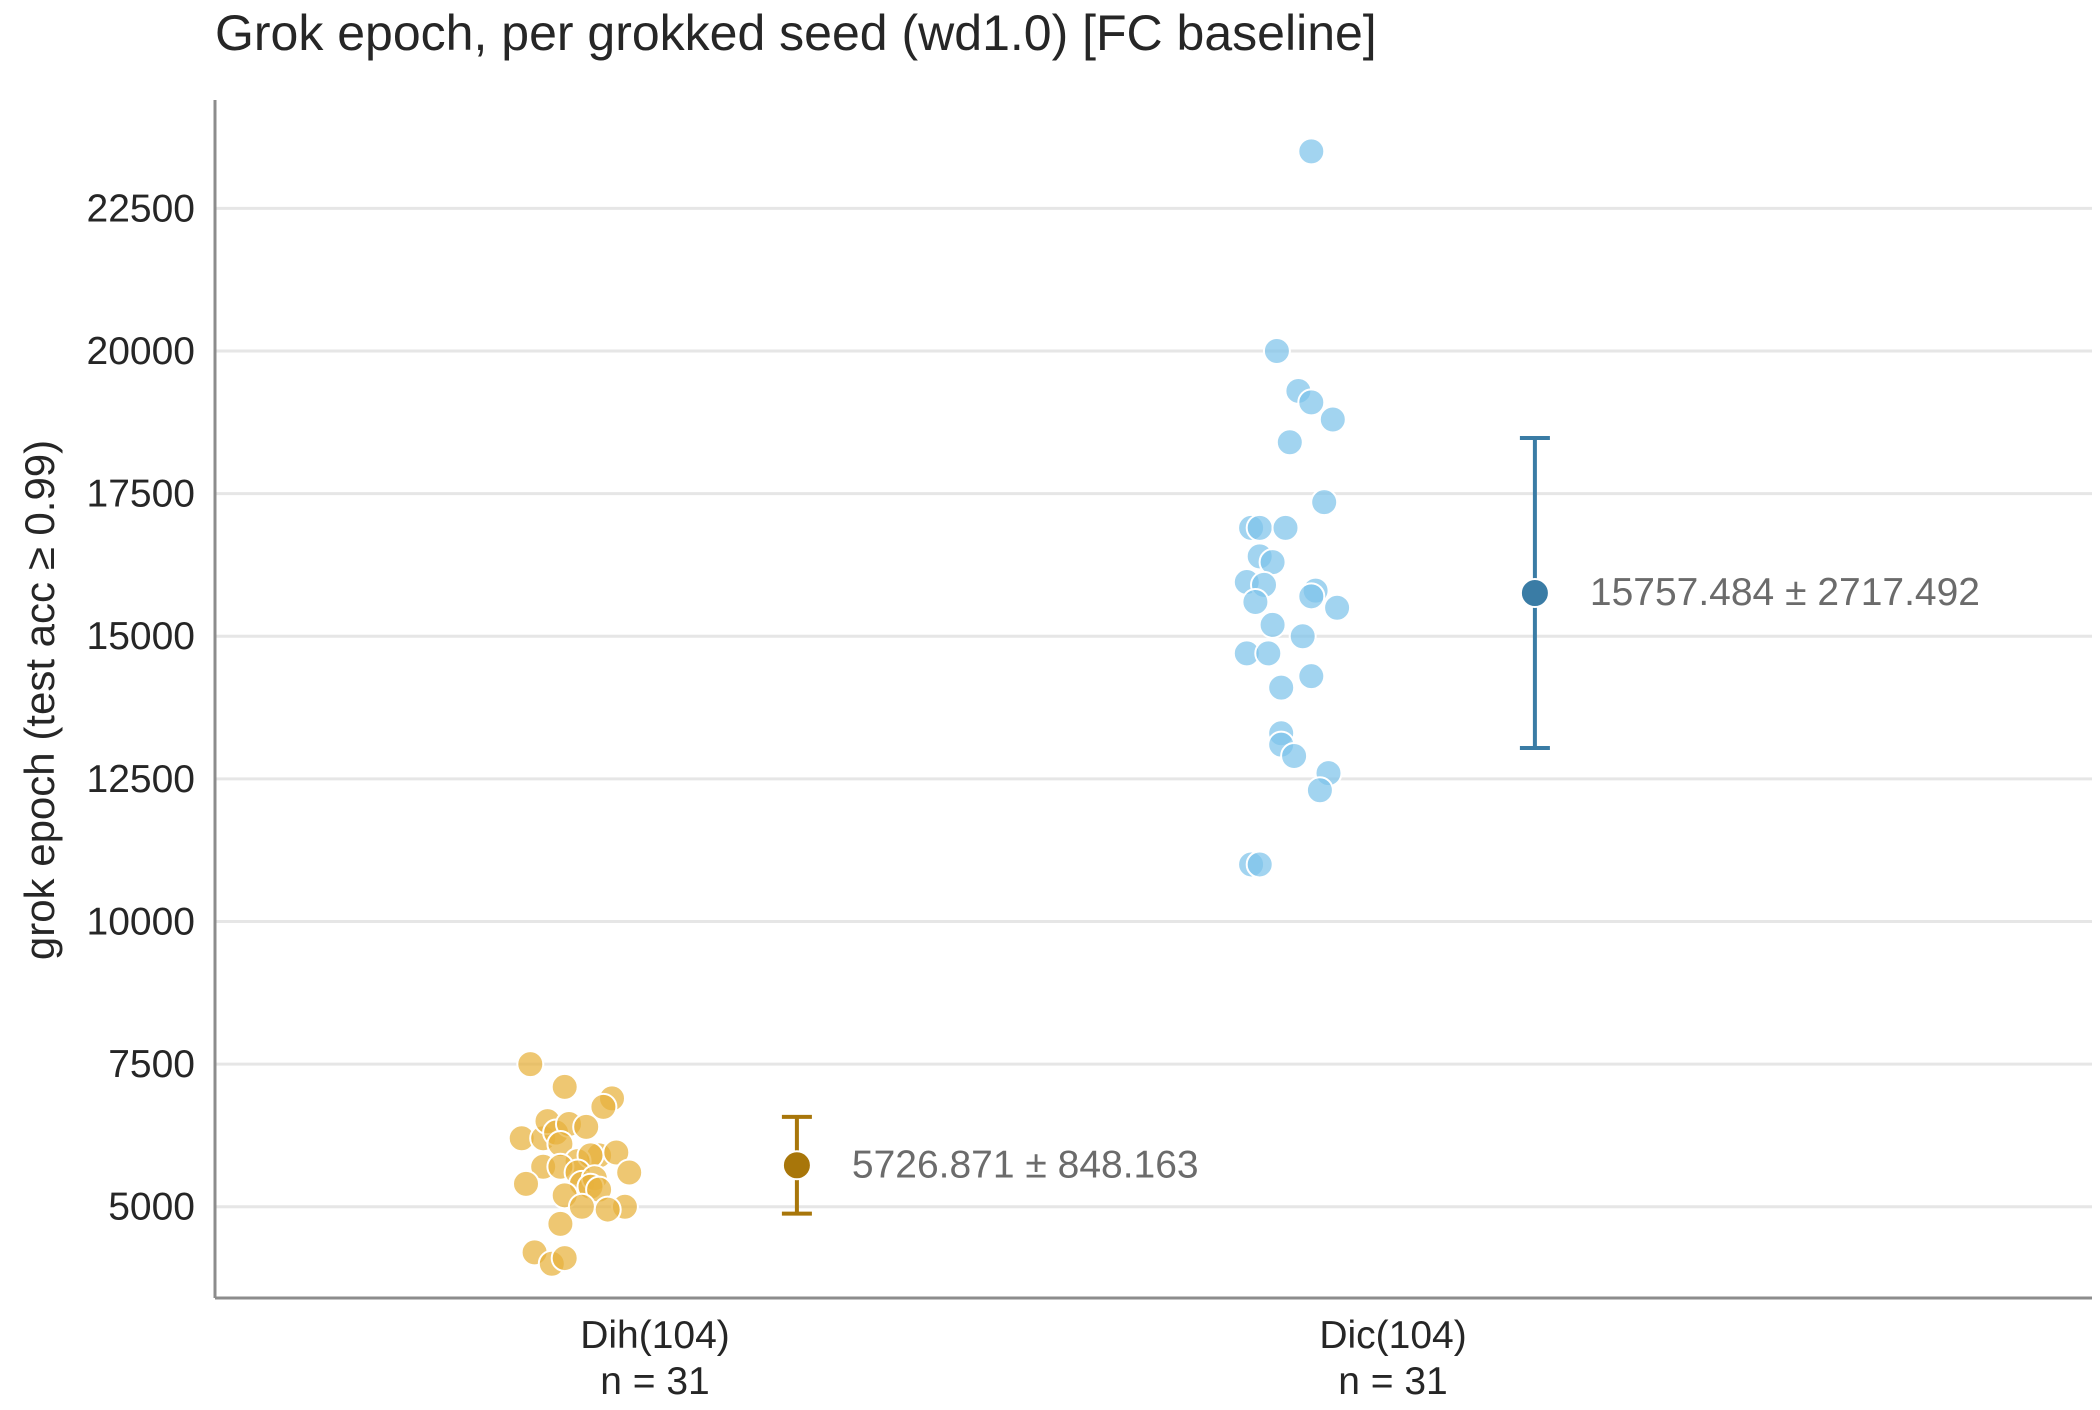 Image resolution: width=2100 pixels, height=1410 pixels. What do you see at coordinates (141, 208) in the screenshot?
I see `y-tick-label: 22500` at bounding box center [141, 208].